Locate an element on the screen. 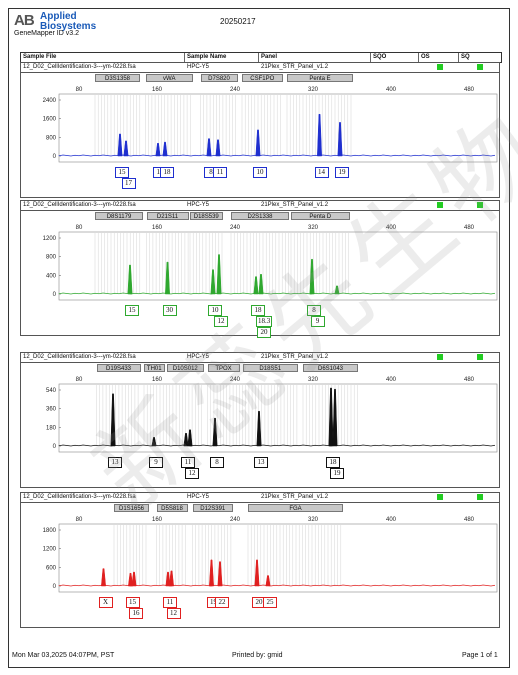  allele-call-label: 22 is located at coordinates (222, 602).